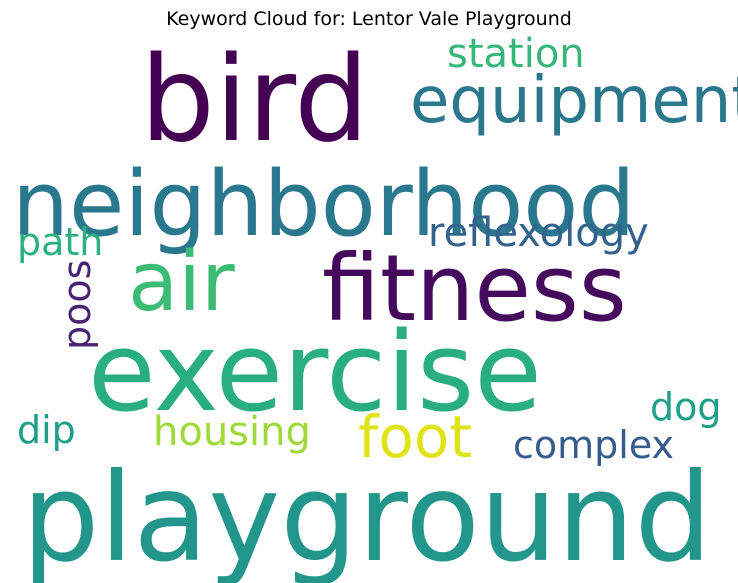 The width and height of the screenshot is (738, 583). What do you see at coordinates (593, 445) in the screenshot?
I see `word-complex: complex` at bounding box center [593, 445].